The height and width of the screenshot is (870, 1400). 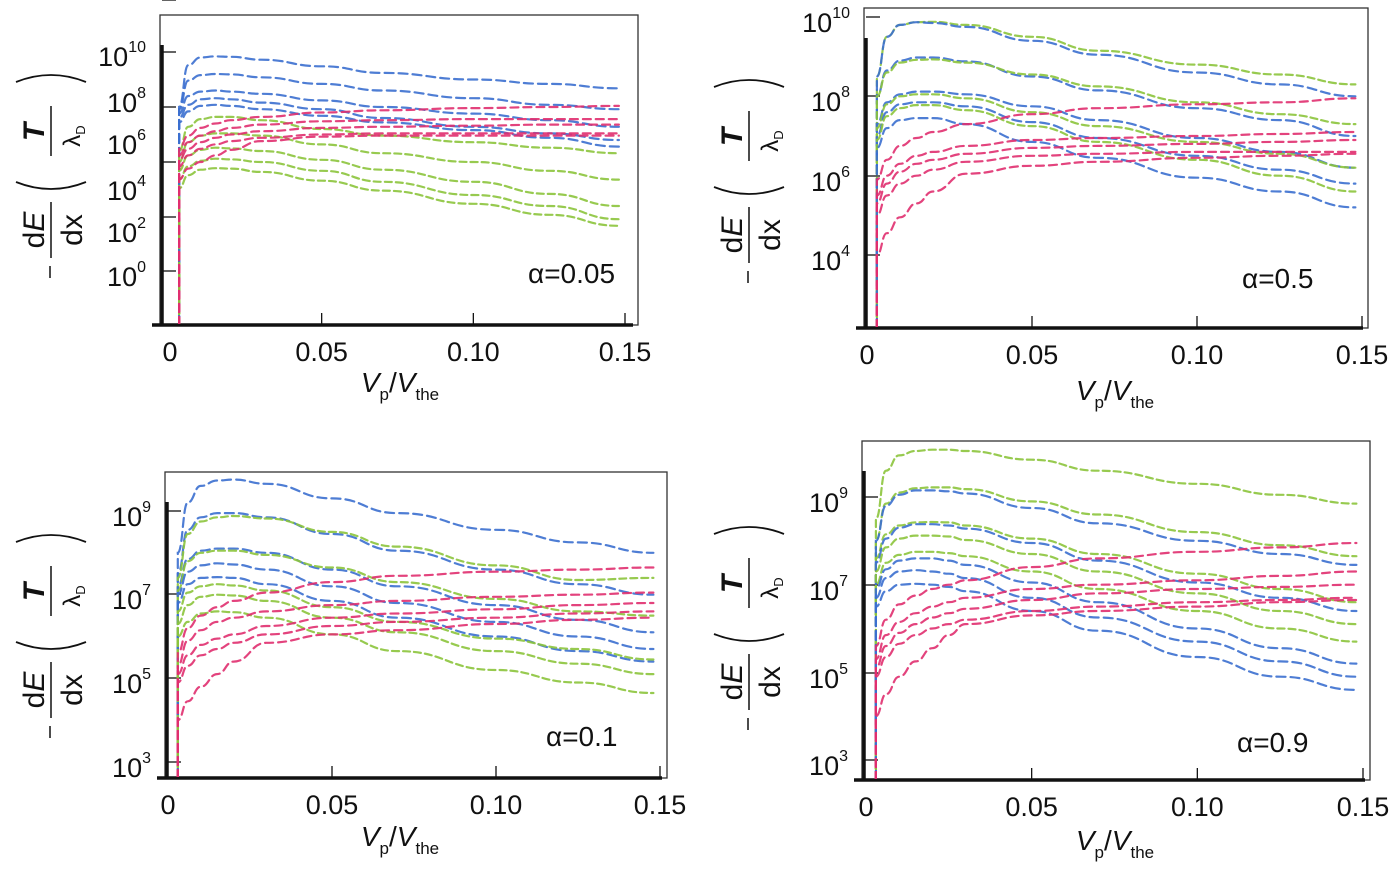 What do you see at coordinates (826, 21) in the screenshot?
I see `y-tick-label: 10¹⁰` at bounding box center [826, 21].